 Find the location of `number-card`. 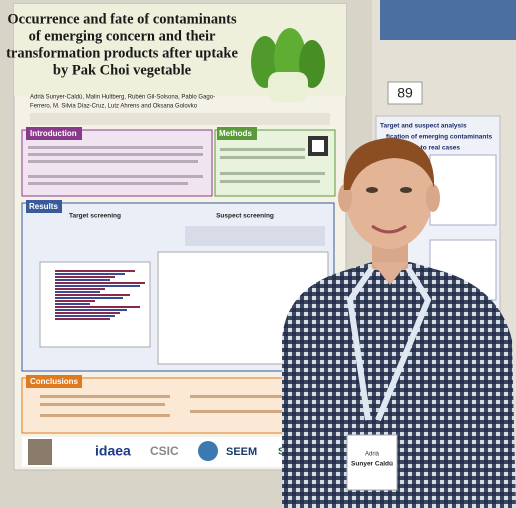

number-card is located at coordinates (405, 93).